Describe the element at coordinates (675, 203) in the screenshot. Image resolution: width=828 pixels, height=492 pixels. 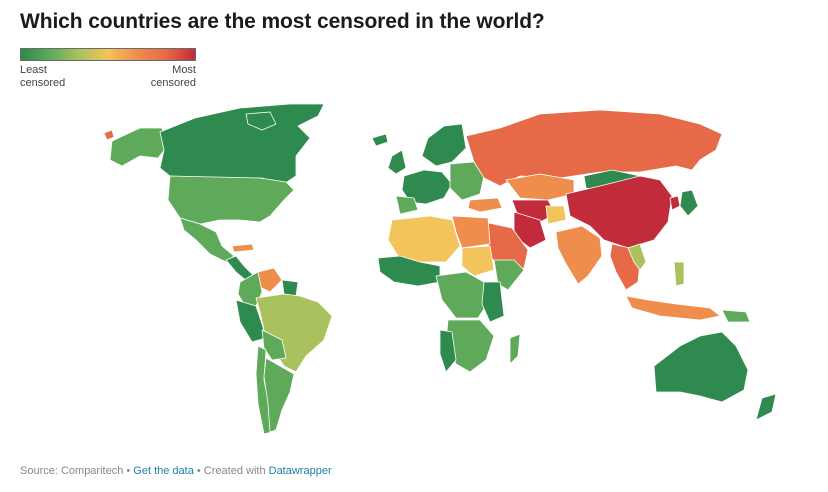
I see `country-north-korea` at that location.